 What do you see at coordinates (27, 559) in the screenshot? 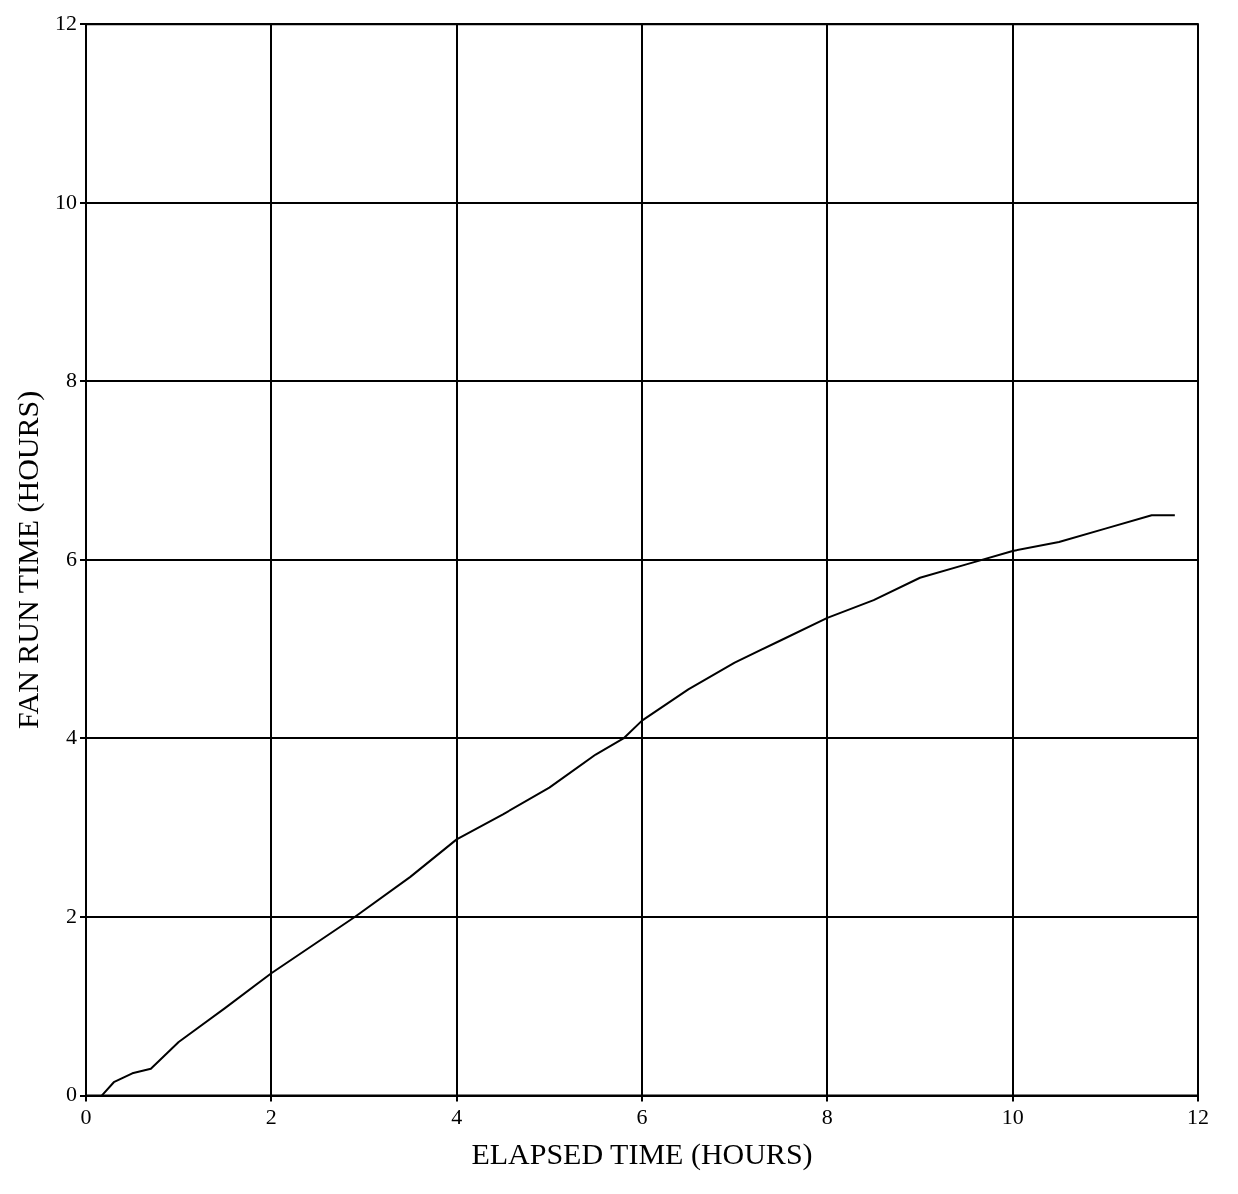
I see `y-axis-title: FAN RUN TIME (HOURS)` at bounding box center [27, 559].